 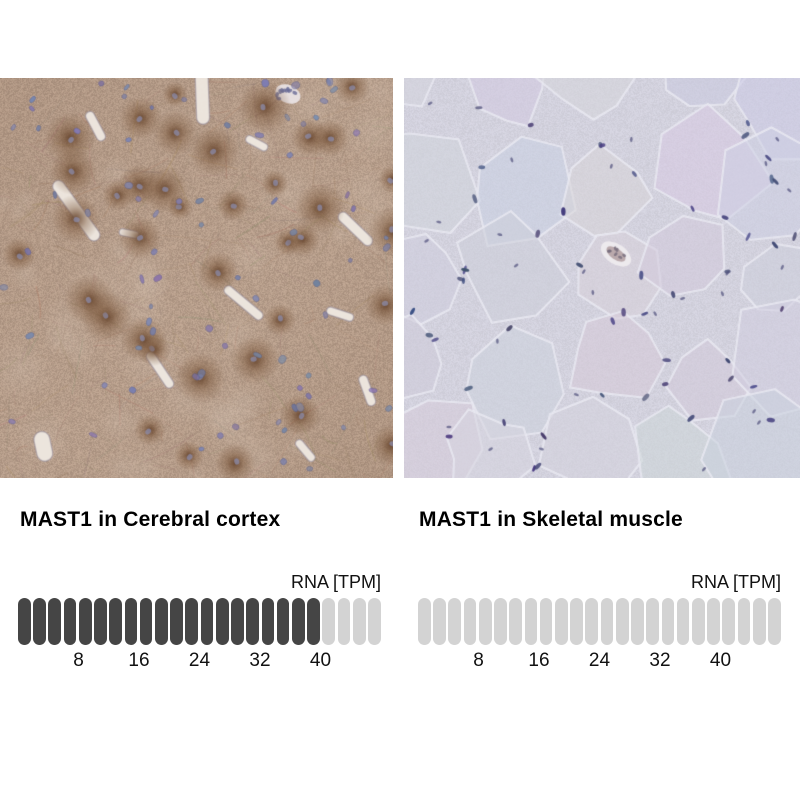 What do you see at coordinates (150, 519) in the screenshot?
I see `panel-title: MAST1 in Cerebral cortex` at bounding box center [150, 519].